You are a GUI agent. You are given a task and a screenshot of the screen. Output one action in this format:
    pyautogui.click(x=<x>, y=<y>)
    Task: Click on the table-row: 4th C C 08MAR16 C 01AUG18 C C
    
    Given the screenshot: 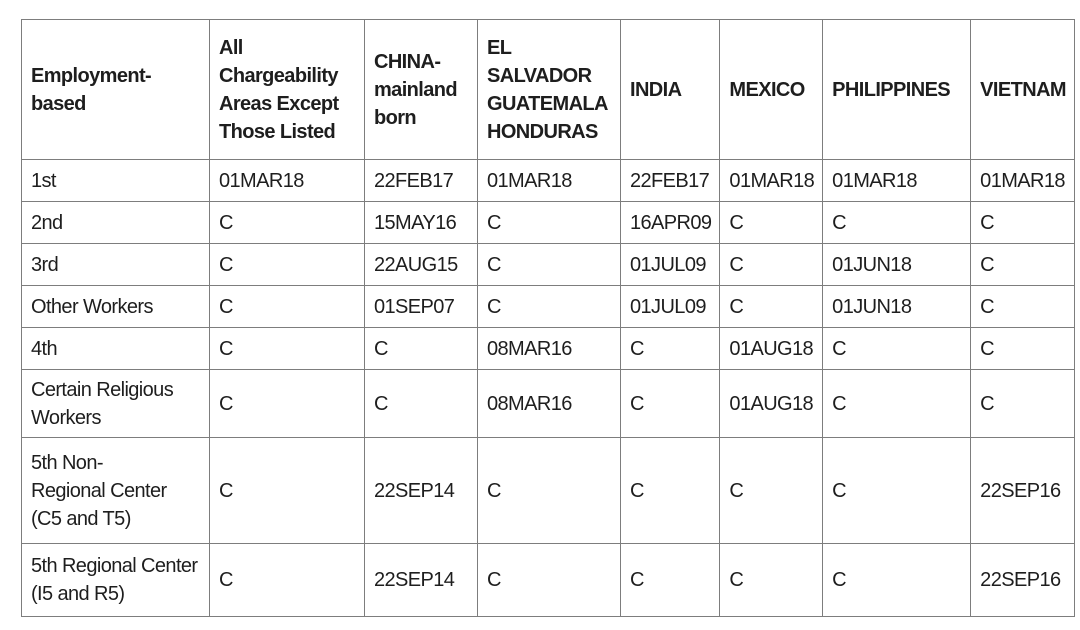 What is the action you would take?
    pyautogui.click(x=548, y=348)
    